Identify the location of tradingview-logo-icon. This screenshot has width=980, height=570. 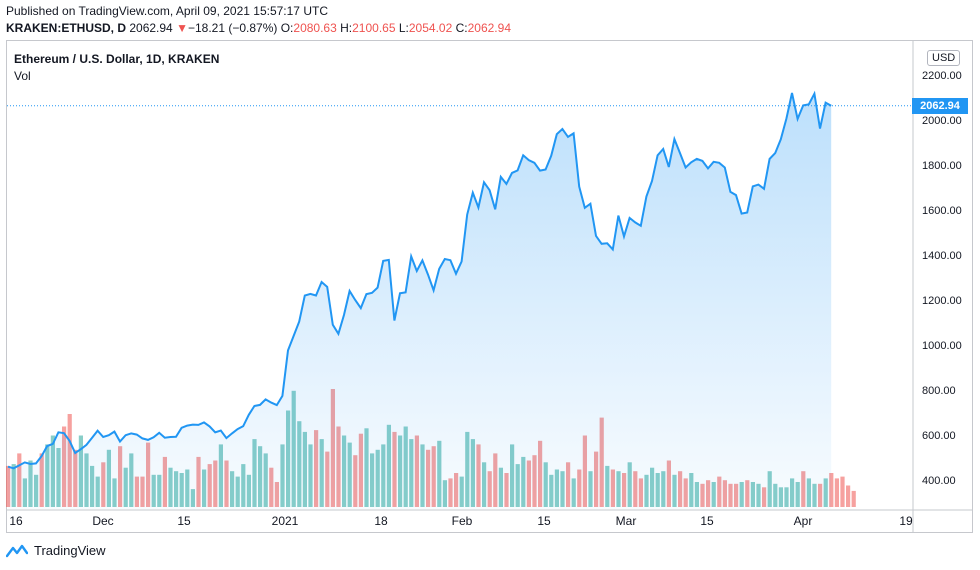
(17, 550).